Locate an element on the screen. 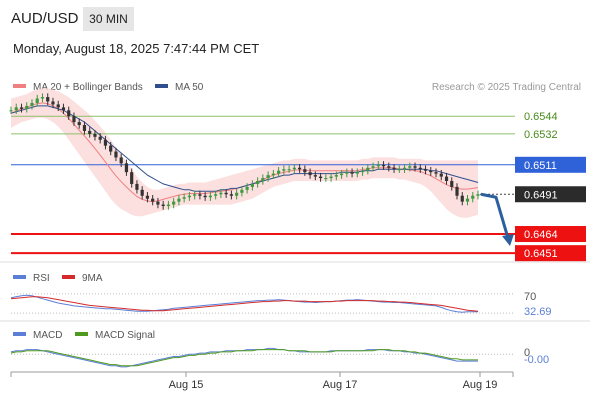 The width and height of the screenshot is (590, 400). forecast-arrowhead is located at coordinates (508, 240).